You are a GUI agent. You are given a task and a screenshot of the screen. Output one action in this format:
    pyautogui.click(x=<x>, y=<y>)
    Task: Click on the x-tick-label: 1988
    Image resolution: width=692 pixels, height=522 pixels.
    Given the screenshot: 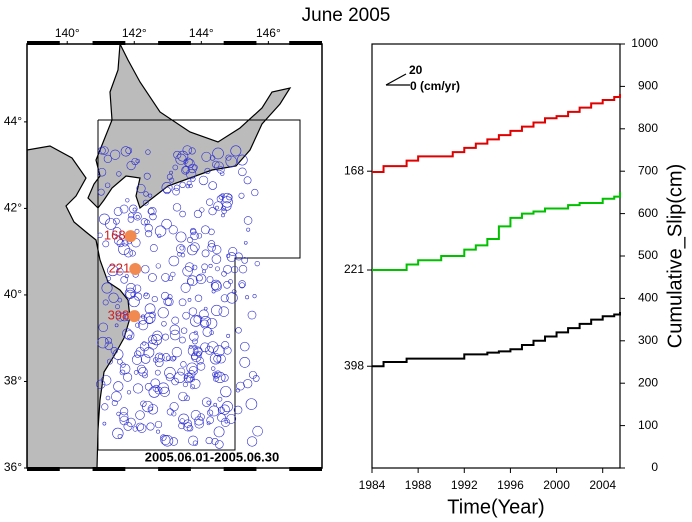 What is the action you would take?
    pyautogui.click(x=418, y=485)
    